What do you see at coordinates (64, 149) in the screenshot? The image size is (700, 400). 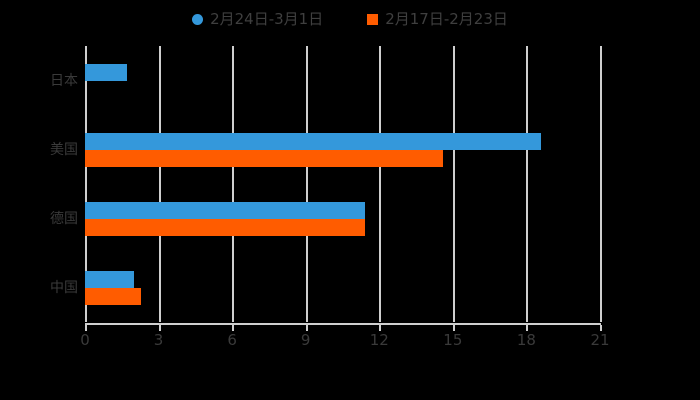 I see `y-axis-label-1: 美国` at bounding box center [64, 149].